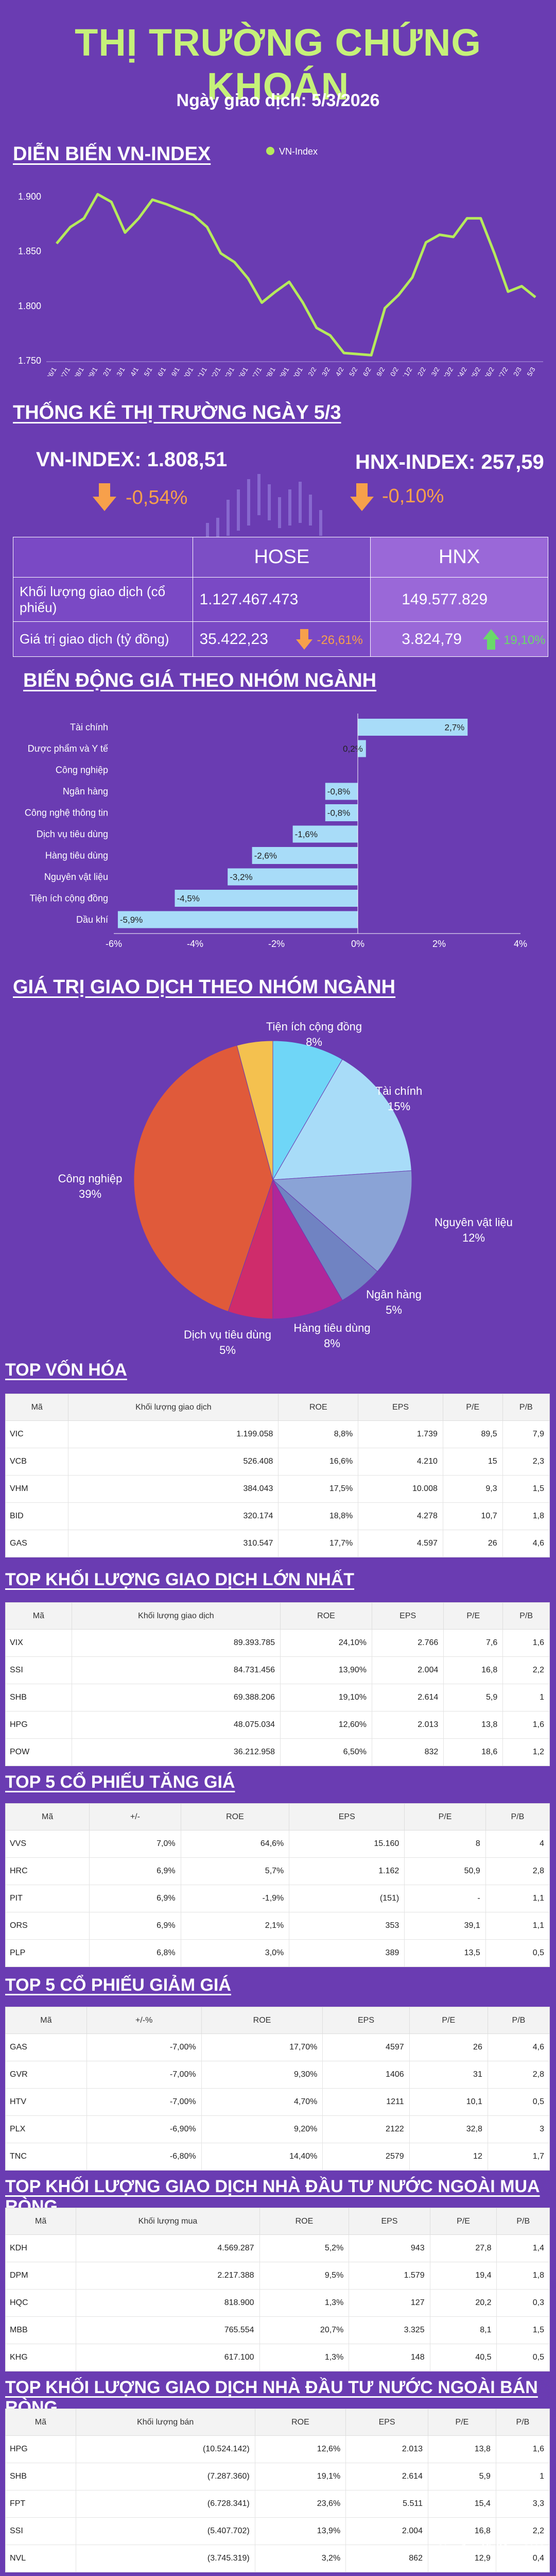  I want to click on x-tick-label: 16/1, so click(161, 371).